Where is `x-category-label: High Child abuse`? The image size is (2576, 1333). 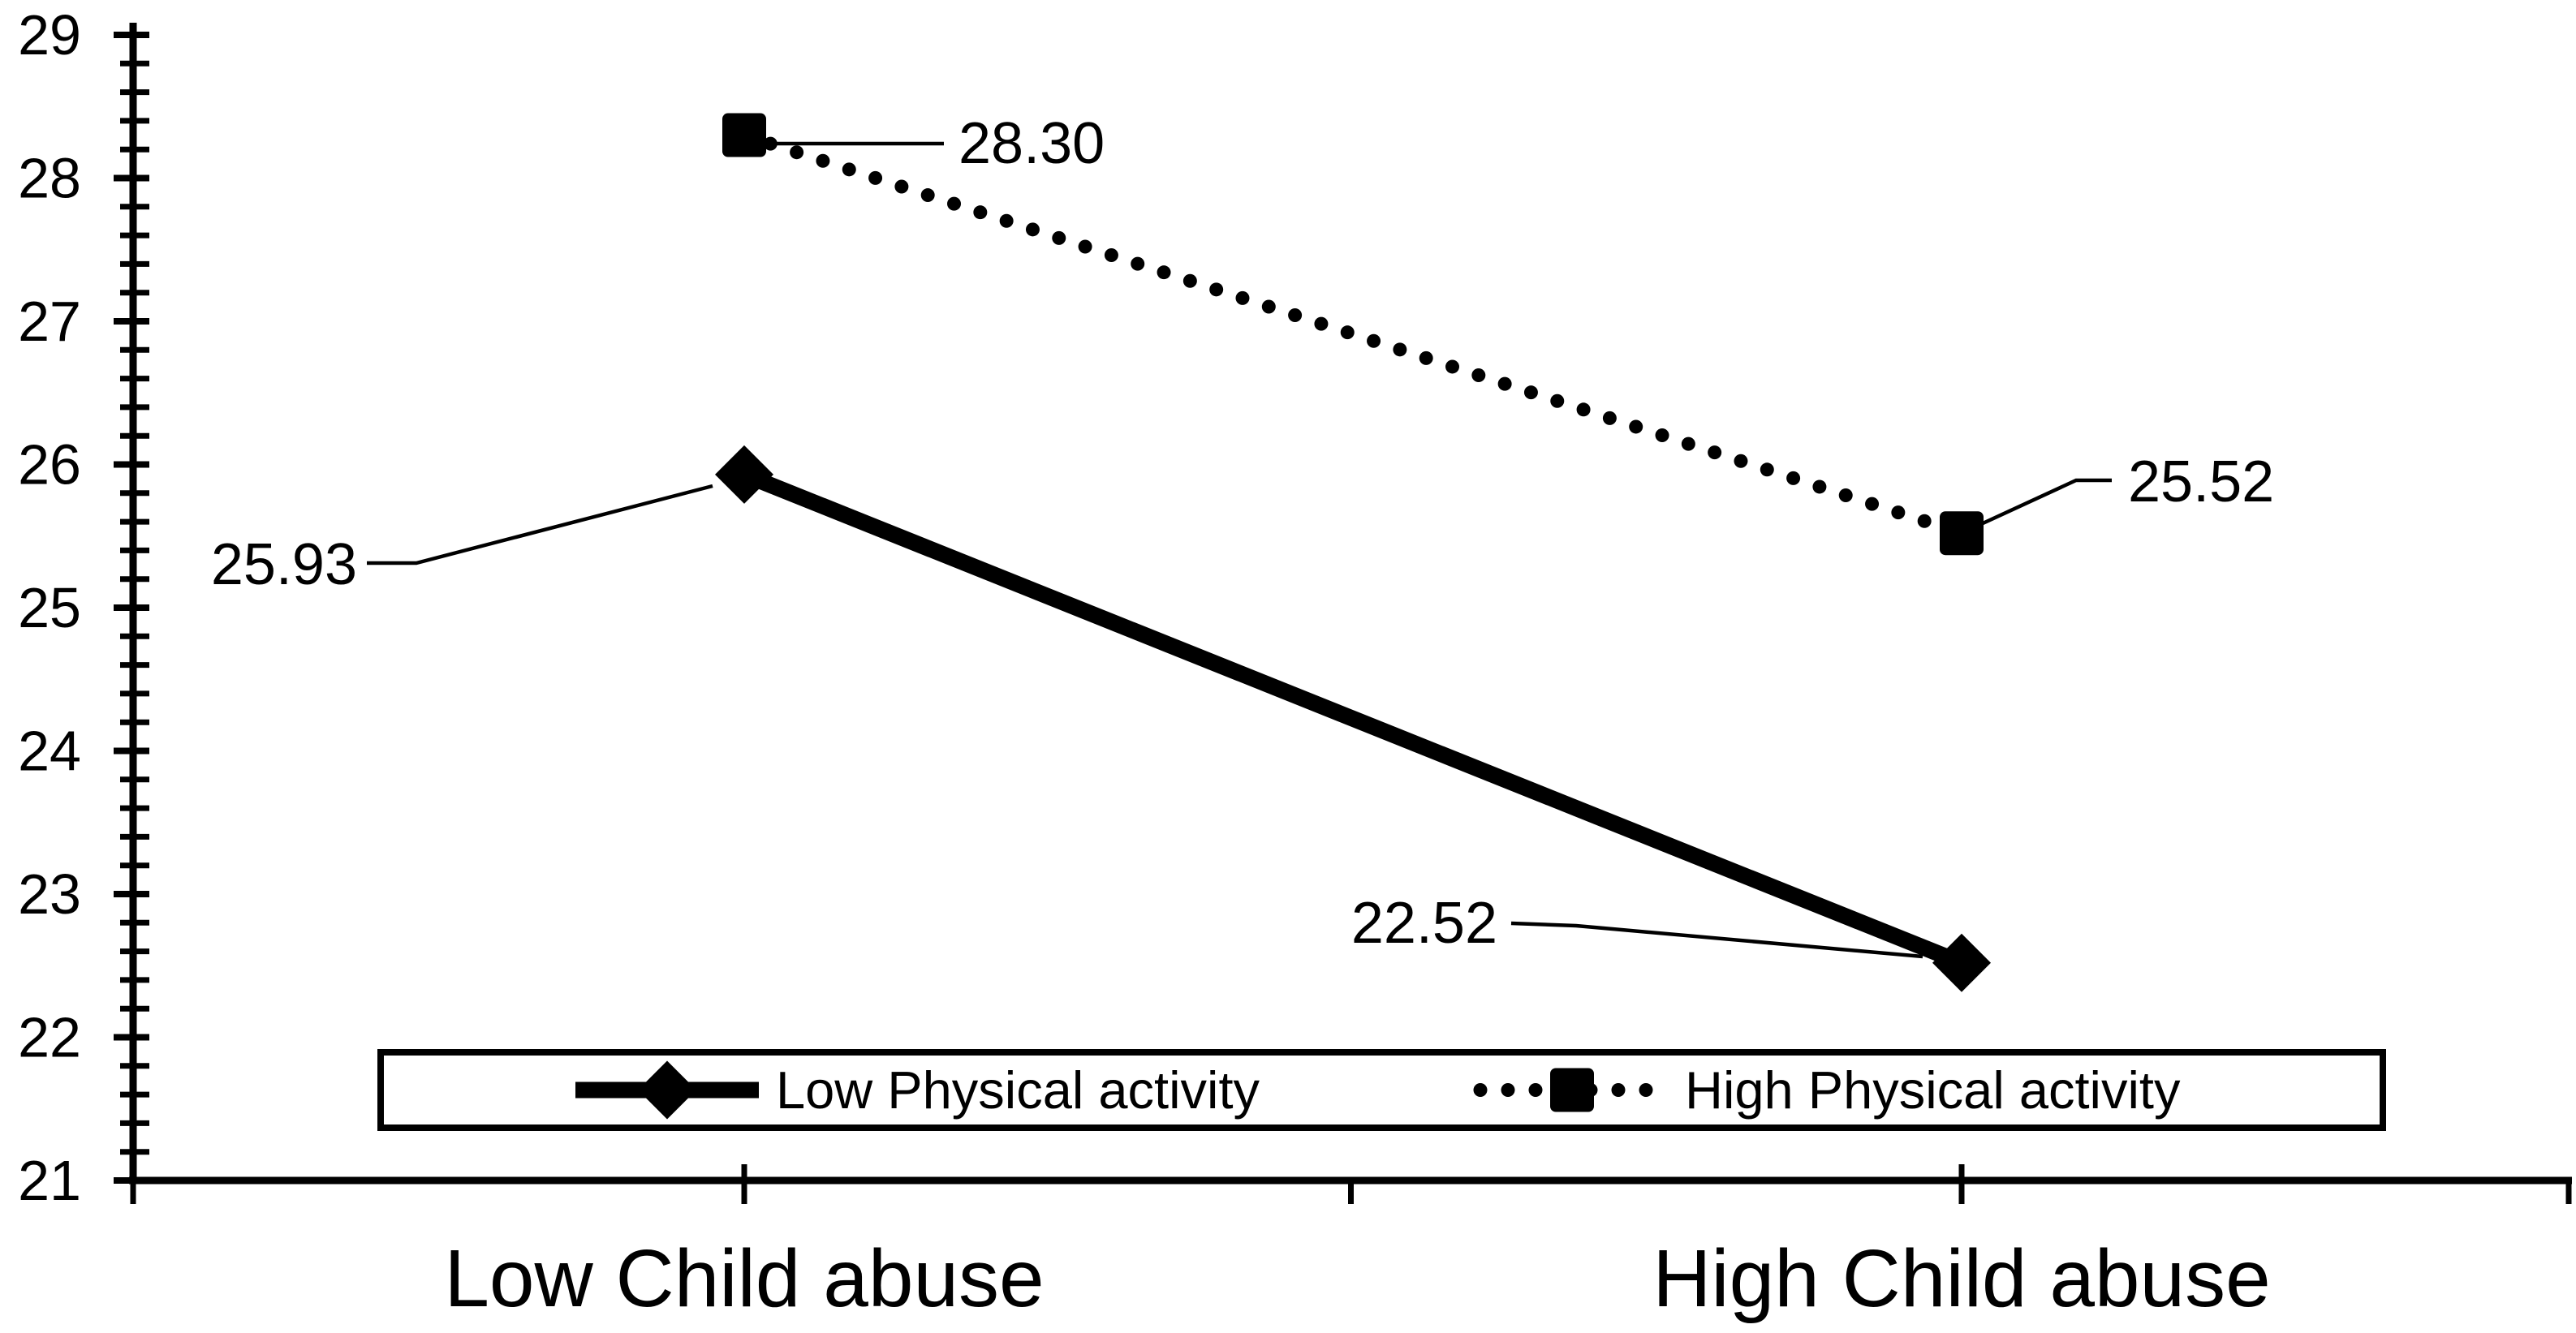 x-category-label: High Child abuse is located at coordinates (1961, 1278).